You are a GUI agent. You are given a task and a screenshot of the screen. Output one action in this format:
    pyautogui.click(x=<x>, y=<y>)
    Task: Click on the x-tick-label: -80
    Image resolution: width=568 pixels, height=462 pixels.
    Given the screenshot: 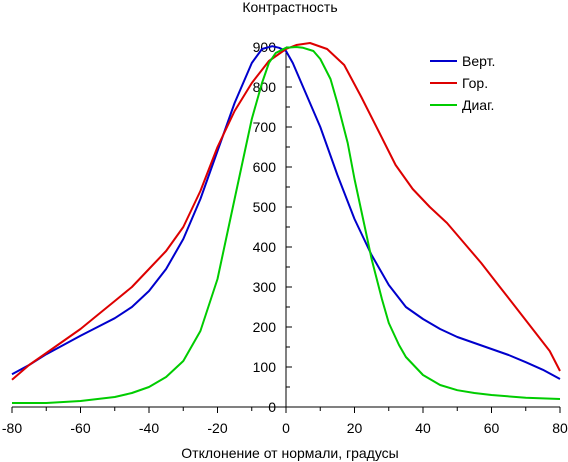 What is the action you would take?
    pyautogui.click(x=12, y=428)
    